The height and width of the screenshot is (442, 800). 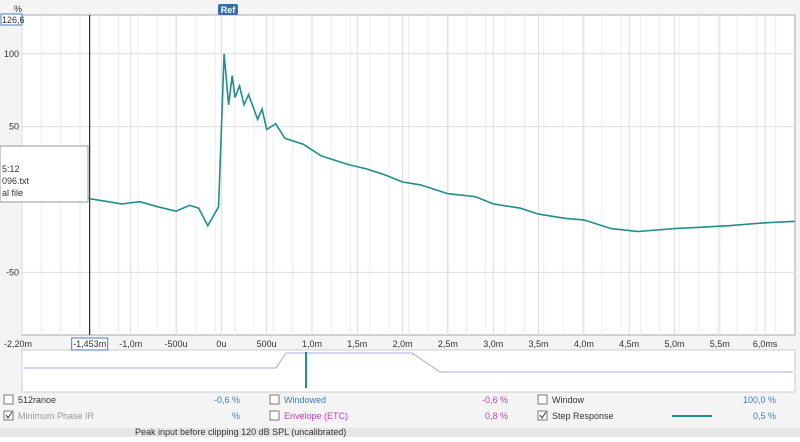 What do you see at coordinates (408, 362) in the screenshot?
I see `window-shape` at bounding box center [408, 362].